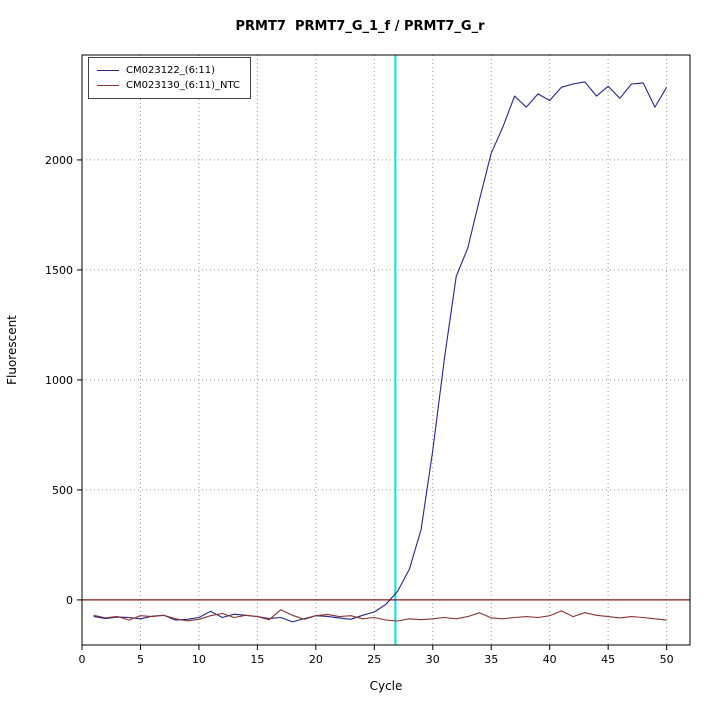 This screenshot has width=720, height=720. What do you see at coordinates (12, 350) in the screenshot?
I see `y-axis-label: Fluorescent` at bounding box center [12, 350].